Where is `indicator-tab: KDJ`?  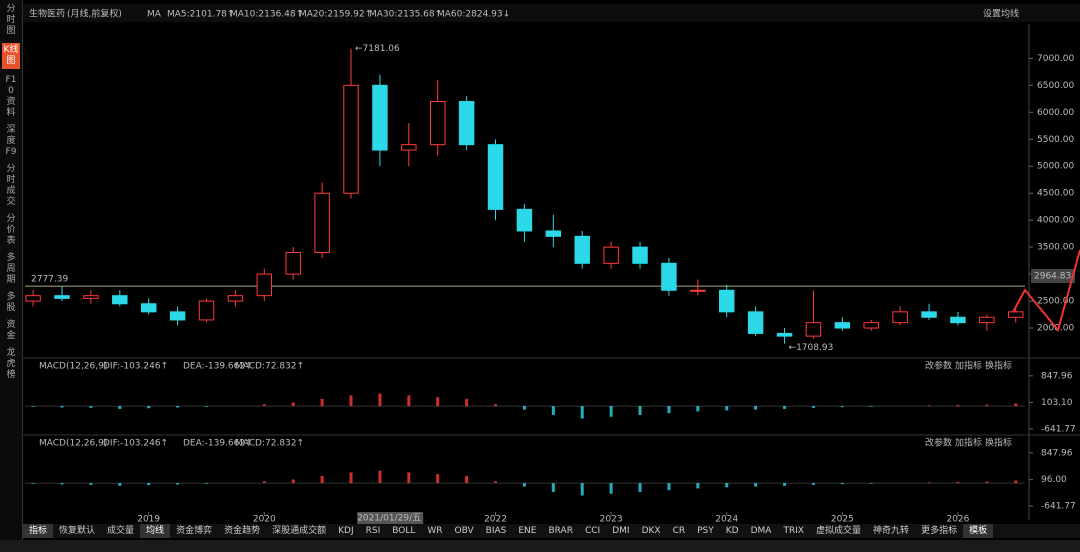
indicator-tab: KDJ is located at coordinates (346, 531).